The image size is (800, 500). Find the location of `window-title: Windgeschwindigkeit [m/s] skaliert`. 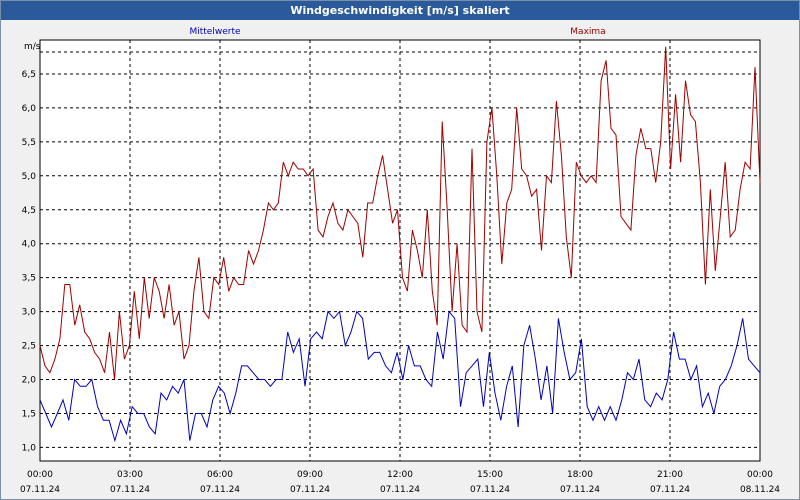

window-title: Windgeschwindigkeit [m/s] skaliert is located at coordinates (400, 10).